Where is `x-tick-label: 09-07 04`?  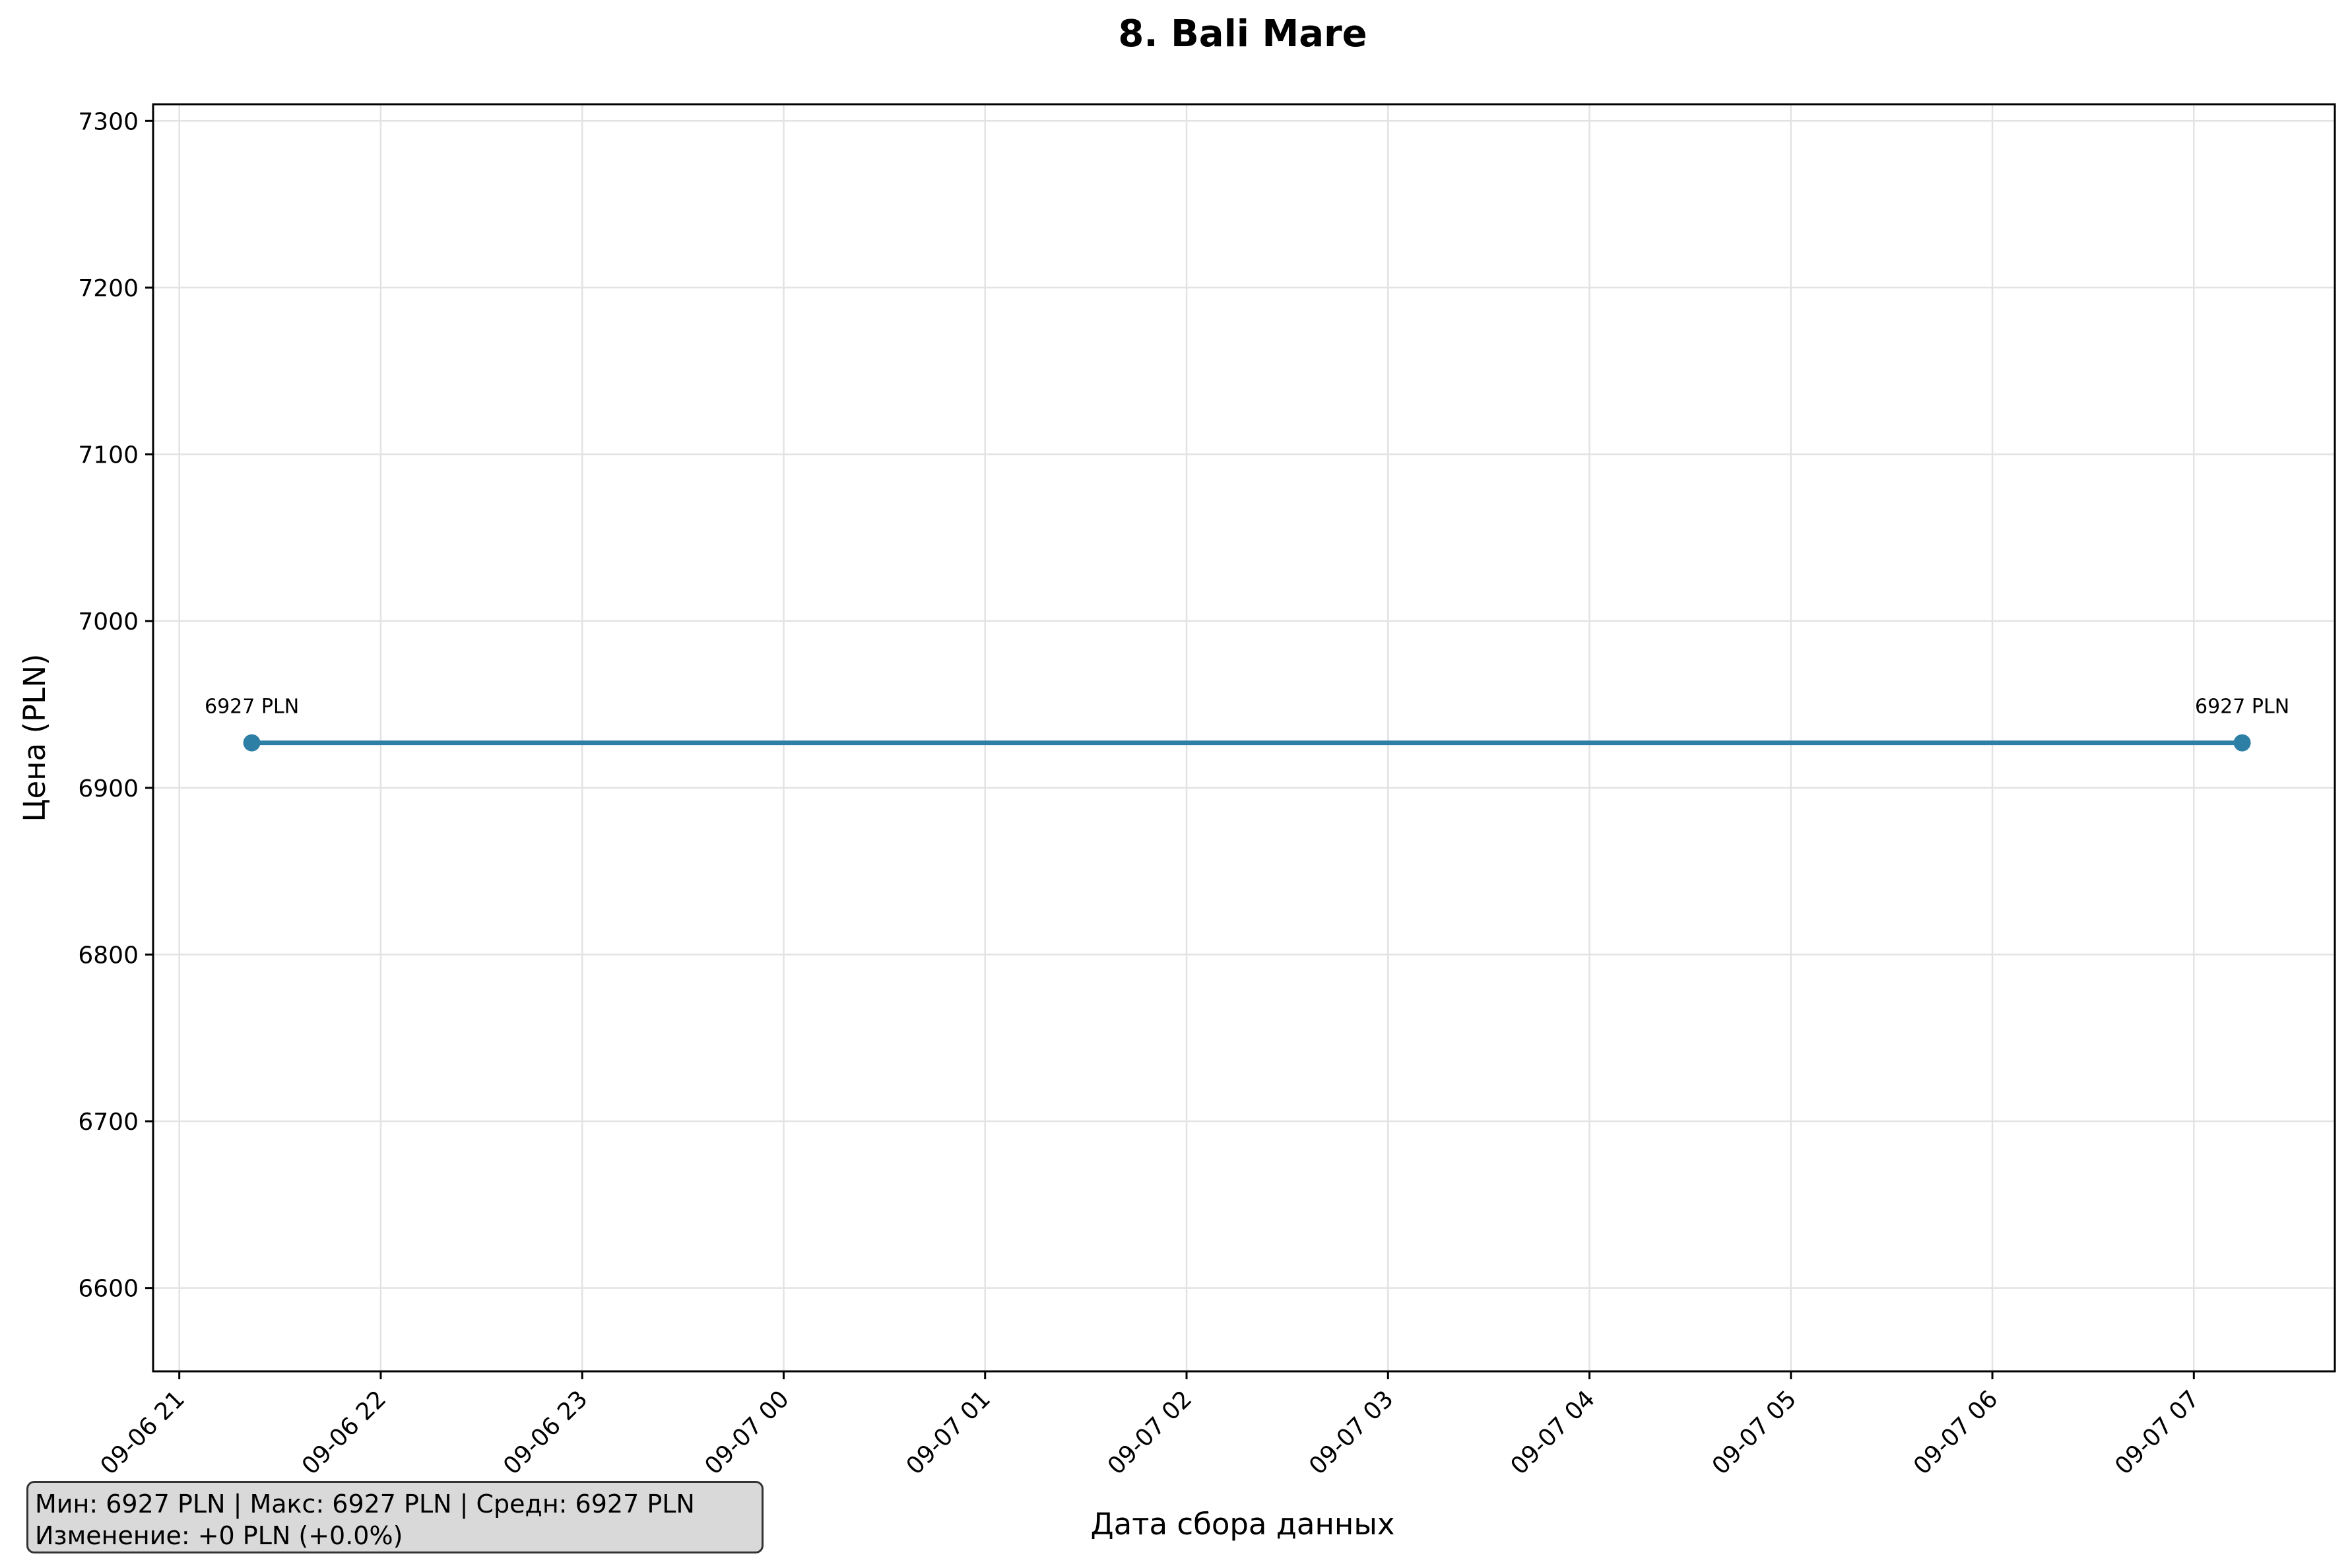
x-tick-label: 09-07 04 is located at coordinates (1552, 1432).